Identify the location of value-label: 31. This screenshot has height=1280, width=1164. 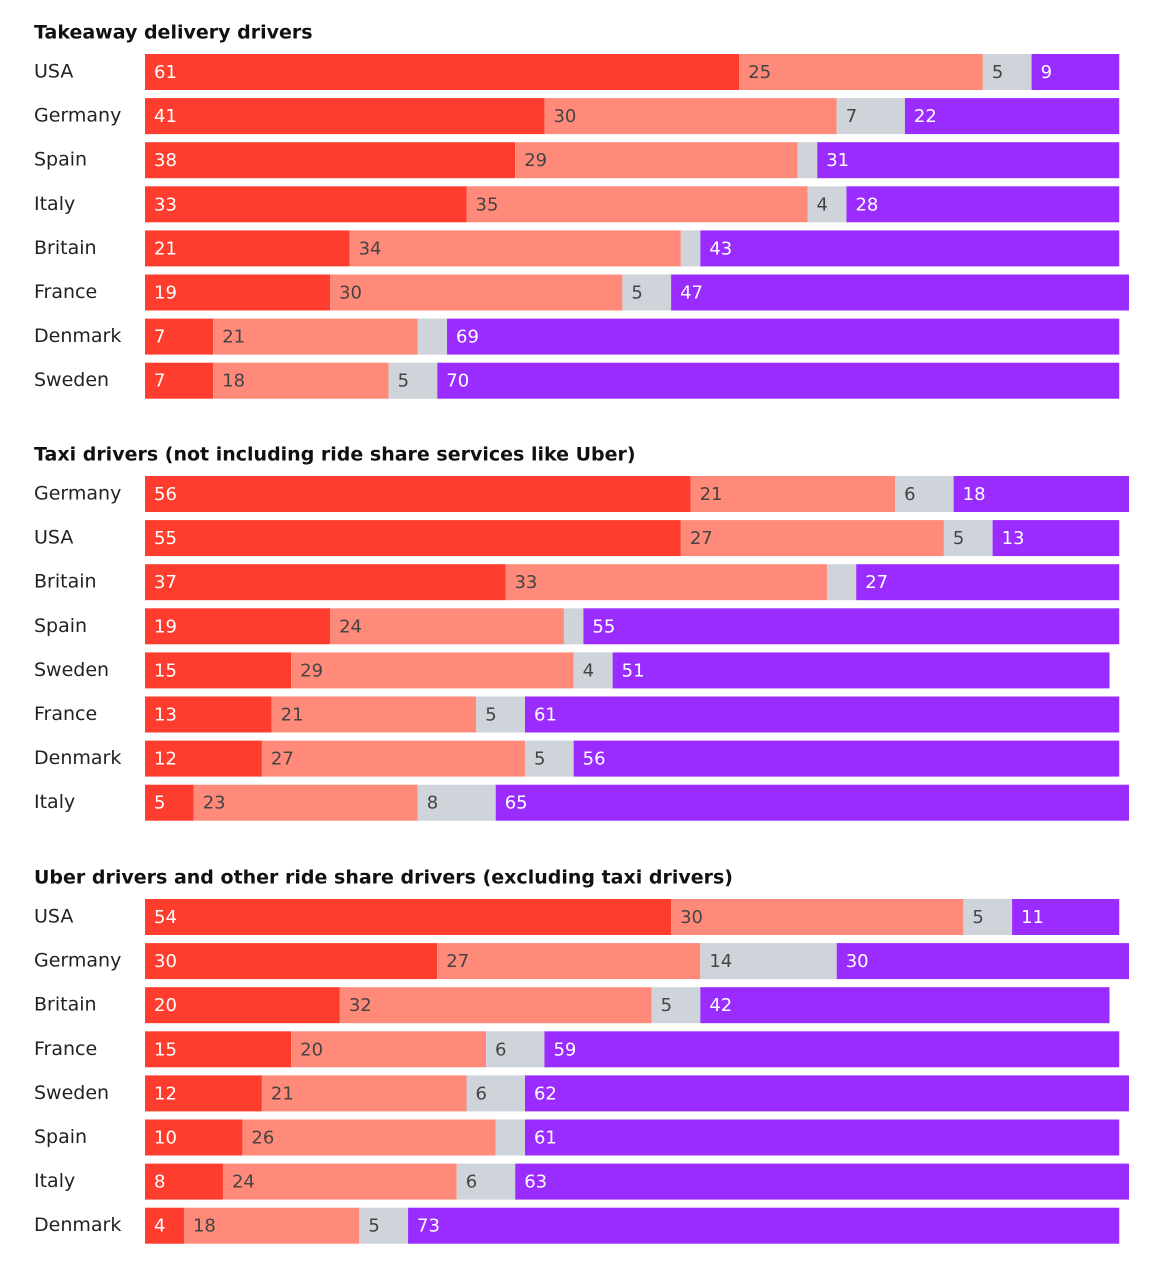
(837, 160).